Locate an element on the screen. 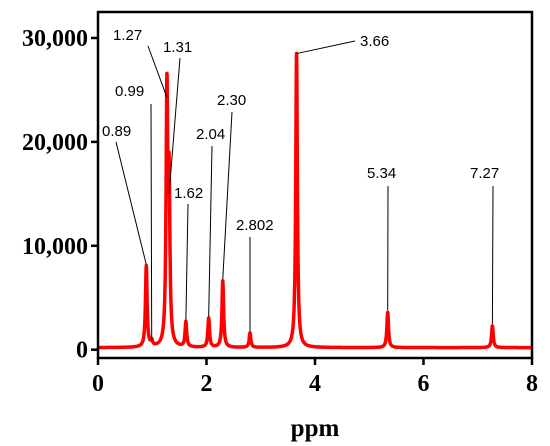 The image size is (550, 446). peak-annotation: 1.27 is located at coordinates (127, 35).